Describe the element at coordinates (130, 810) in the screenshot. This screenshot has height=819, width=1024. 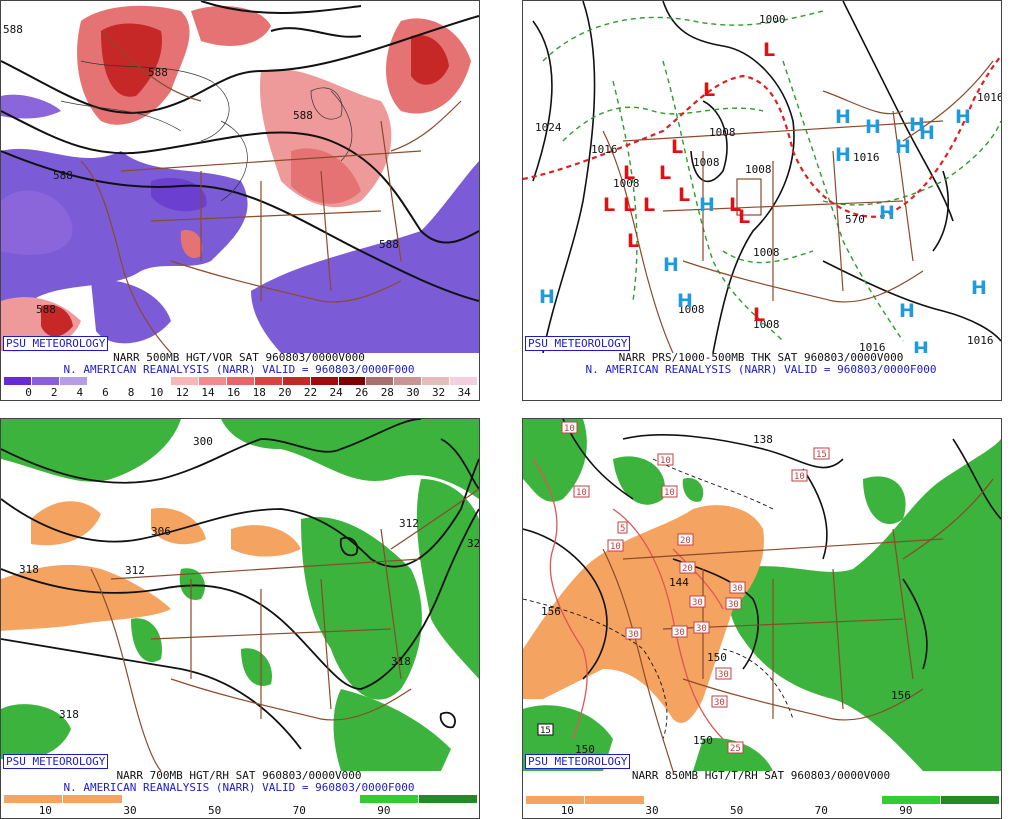
I see `colorbar-tick-label: 30` at that location.